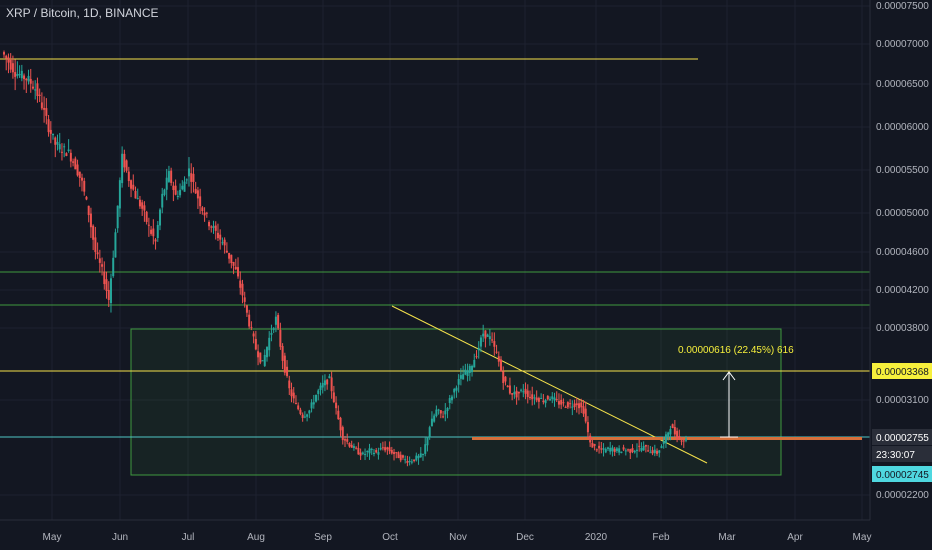 The image size is (932, 550). What do you see at coordinates (902, 474) in the screenshot?
I see `low-price-badge-bg` at bounding box center [902, 474].